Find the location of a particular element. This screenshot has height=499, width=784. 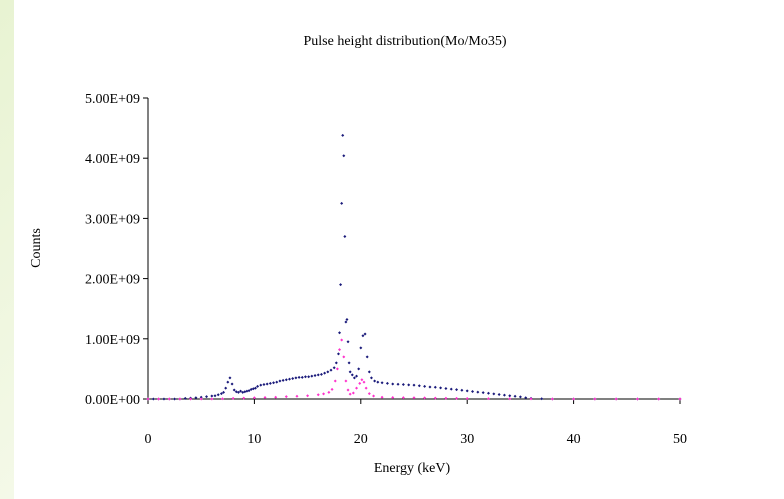

y-tick-label: 4.00E+09 is located at coordinates (112, 159).